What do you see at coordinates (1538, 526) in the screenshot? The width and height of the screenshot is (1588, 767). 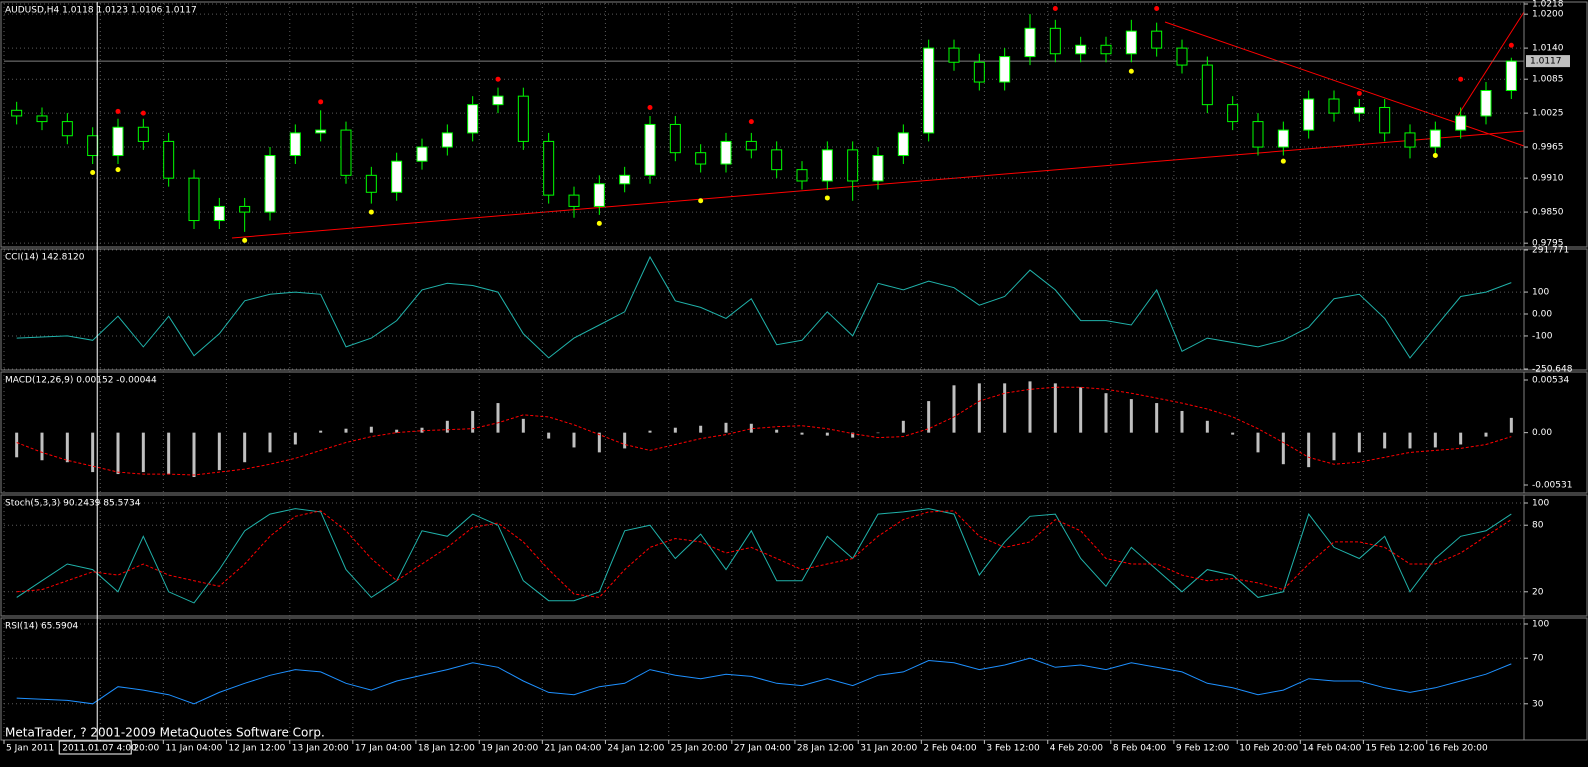 I see `y-tick-label: 80` at bounding box center [1538, 526].